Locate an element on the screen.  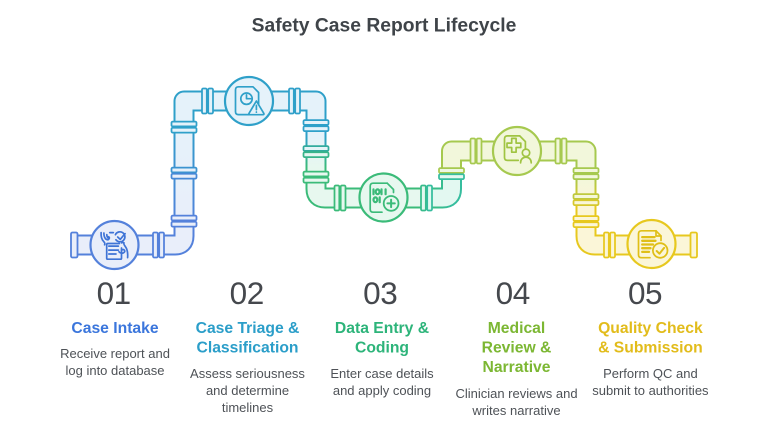
svg-text: Medical is located at coordinates (517, 328).